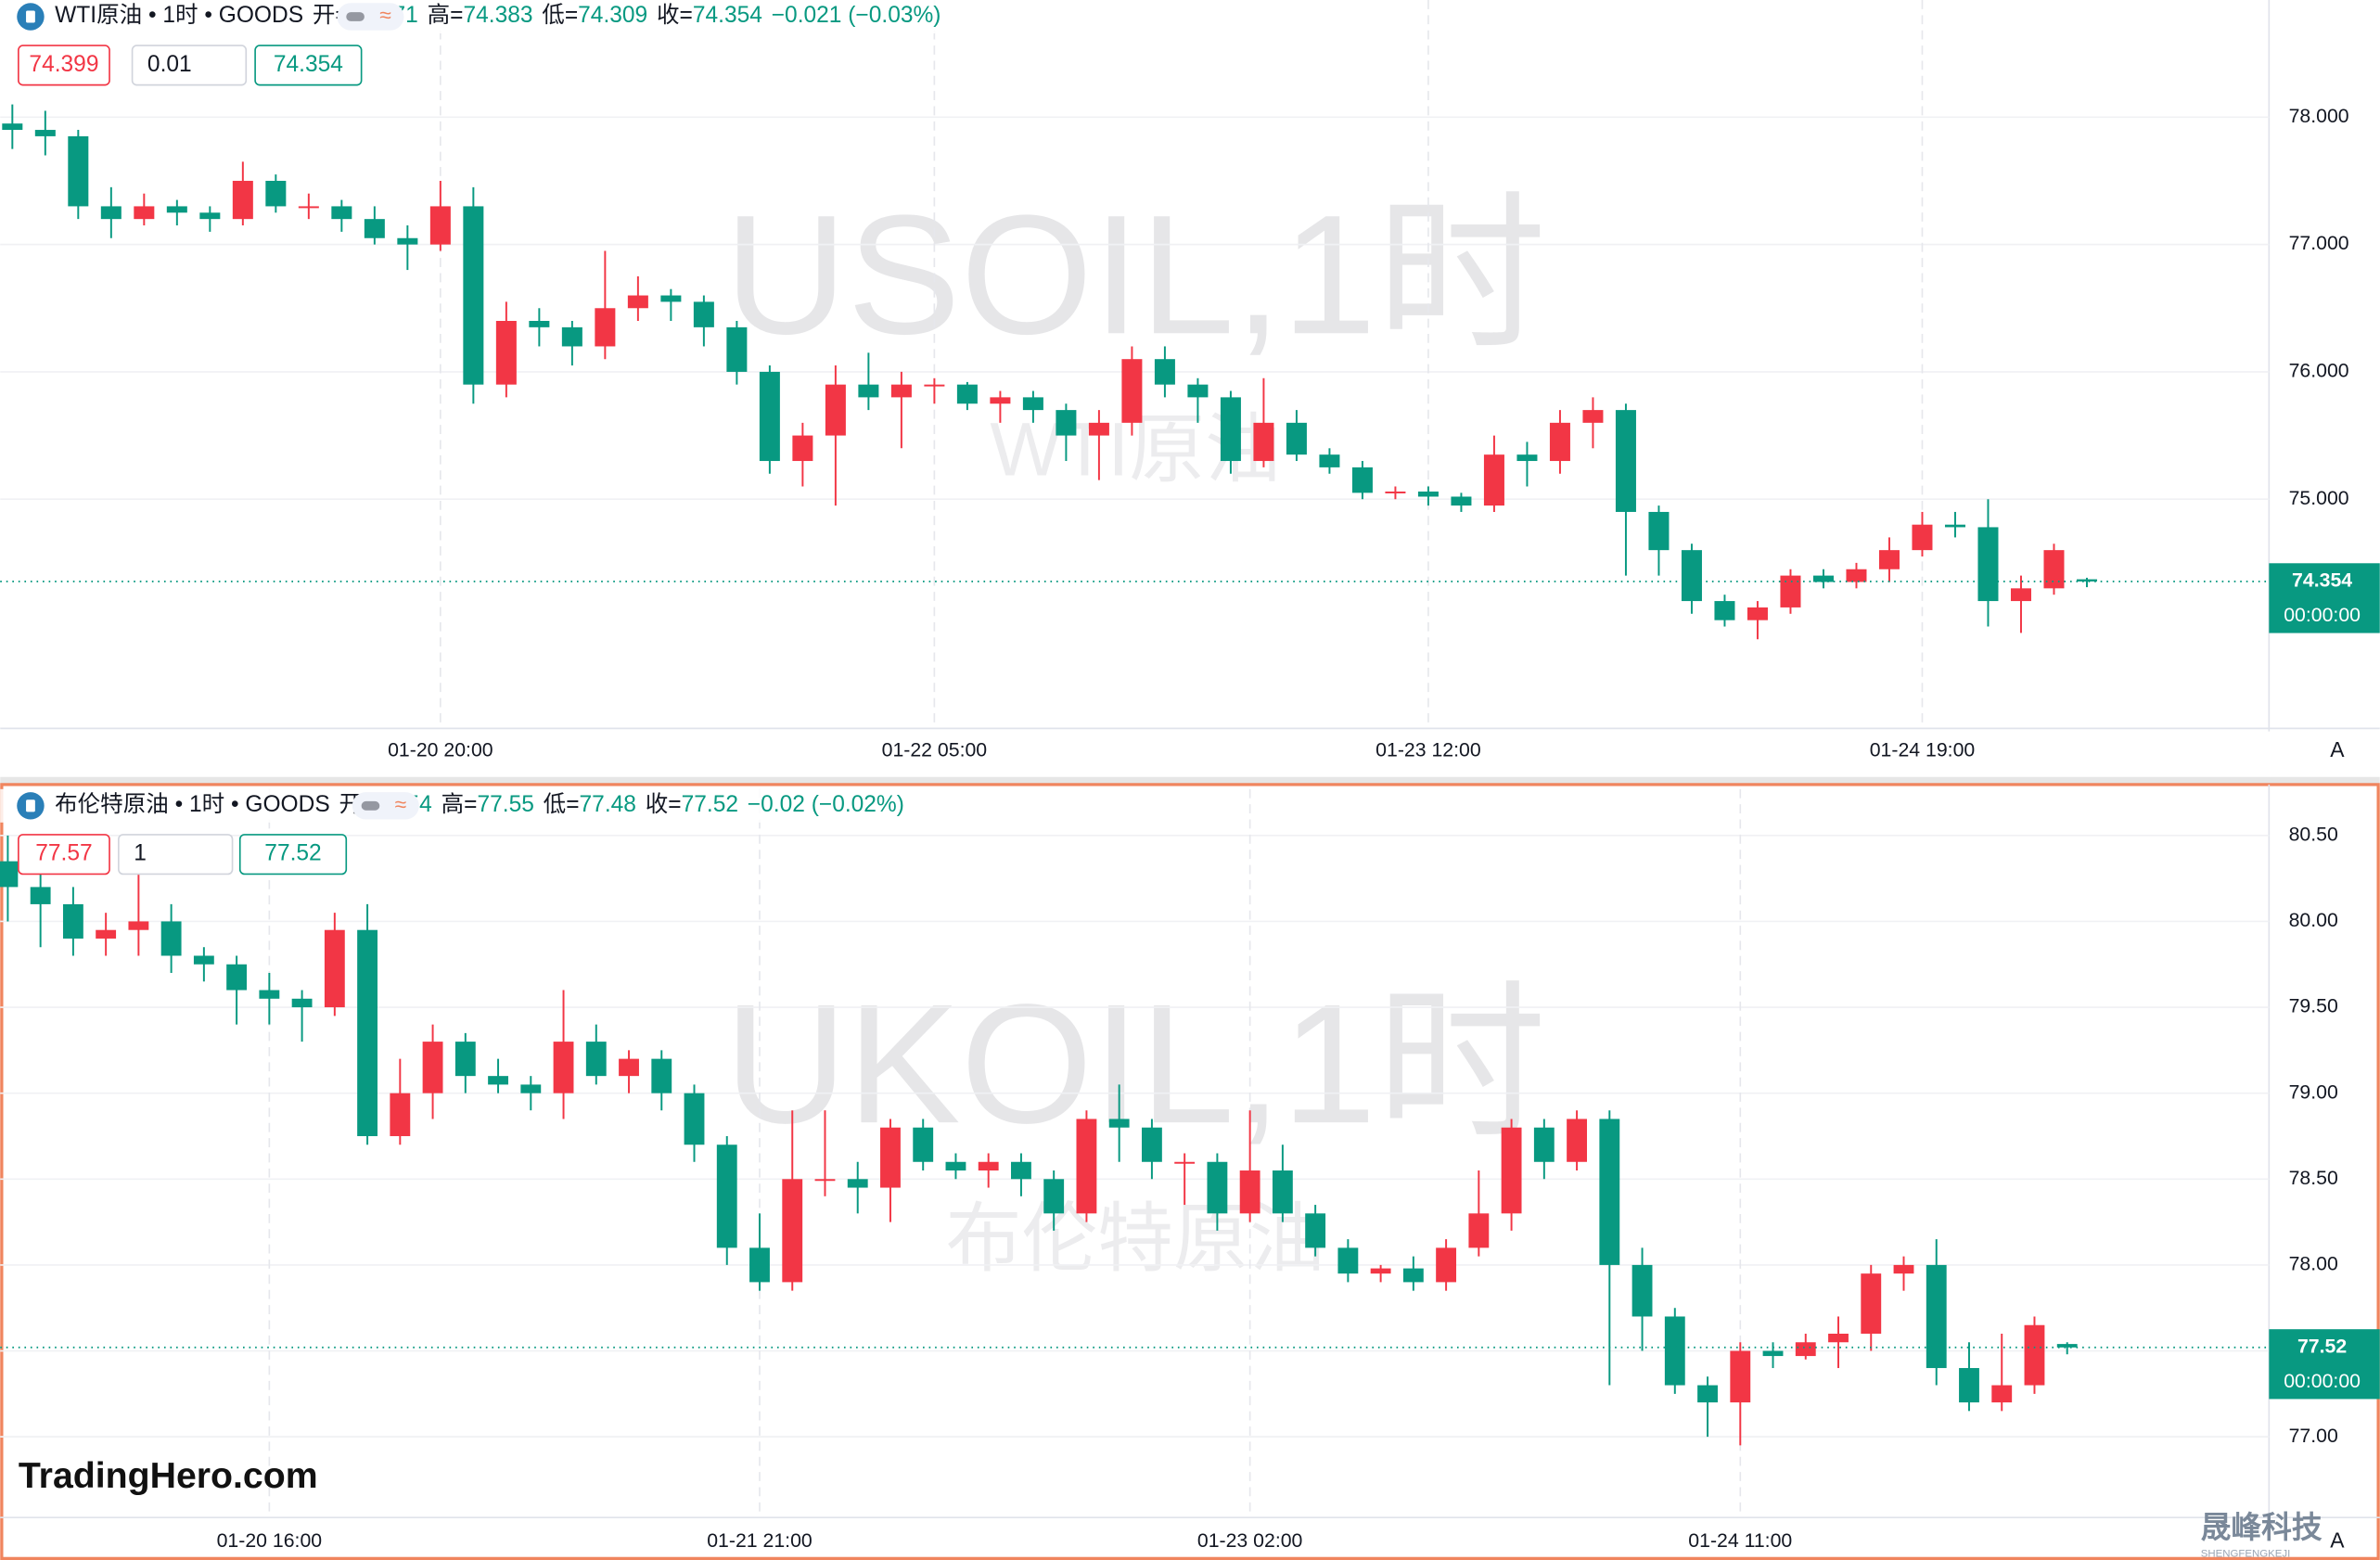 The width and height of the screenshot is (2380, 1560). I want to click on order-buy: 77.52, so click(292, 853).